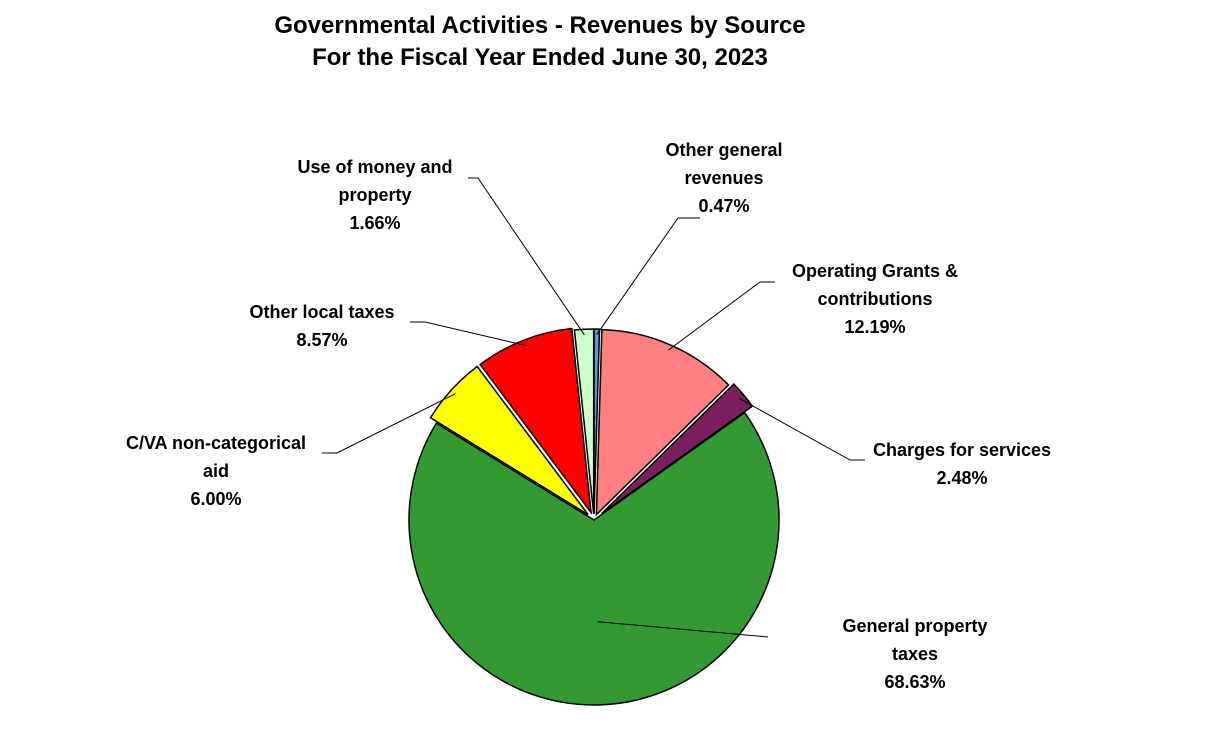  I want to click on slice-percent: 6.00%, so click(215, 499).